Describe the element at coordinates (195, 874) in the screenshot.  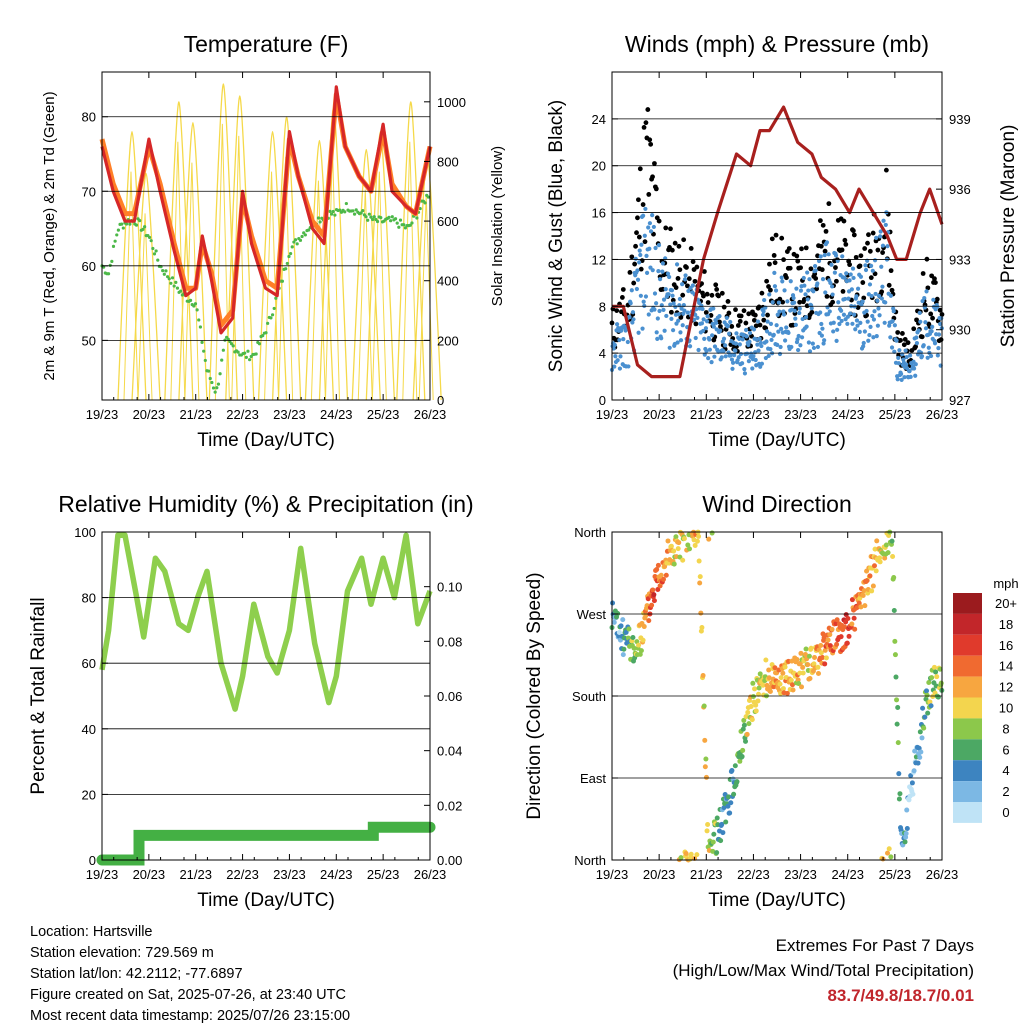
I see `humidity-xtick-label: 21/23` at that location.